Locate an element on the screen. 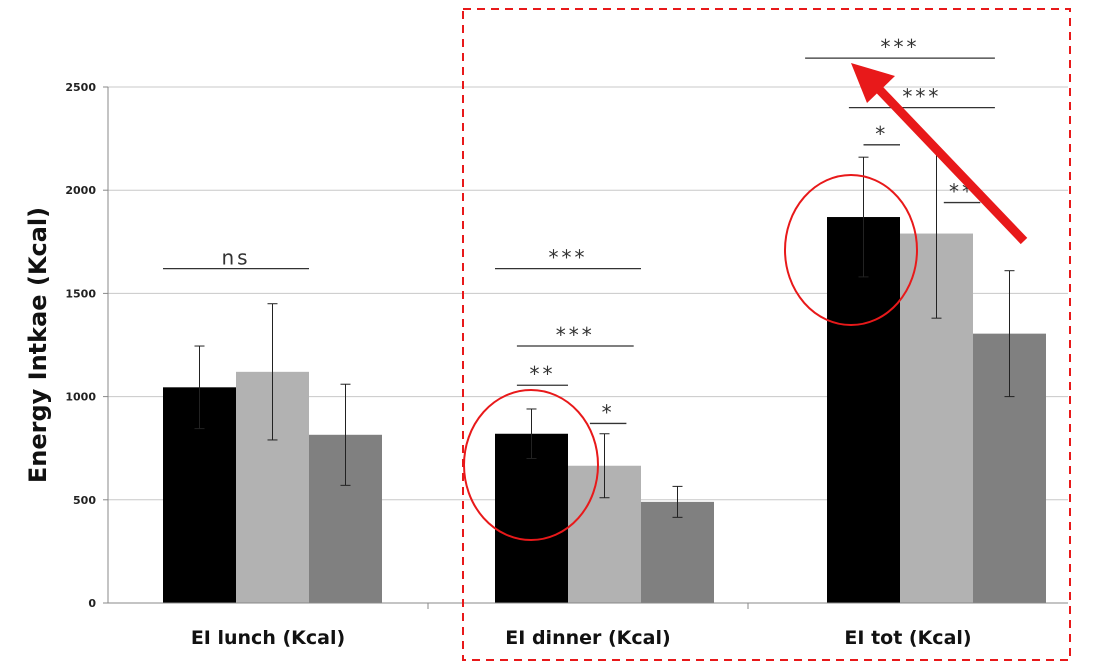  highlight-circle-total is located at coordinates (851, 250).